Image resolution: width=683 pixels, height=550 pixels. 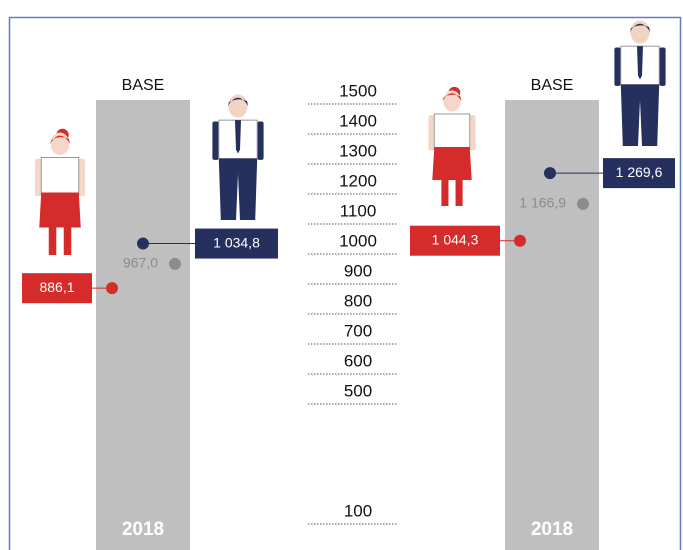 I want to click on value-label: 1 044,3, so click(x=455, y=239).